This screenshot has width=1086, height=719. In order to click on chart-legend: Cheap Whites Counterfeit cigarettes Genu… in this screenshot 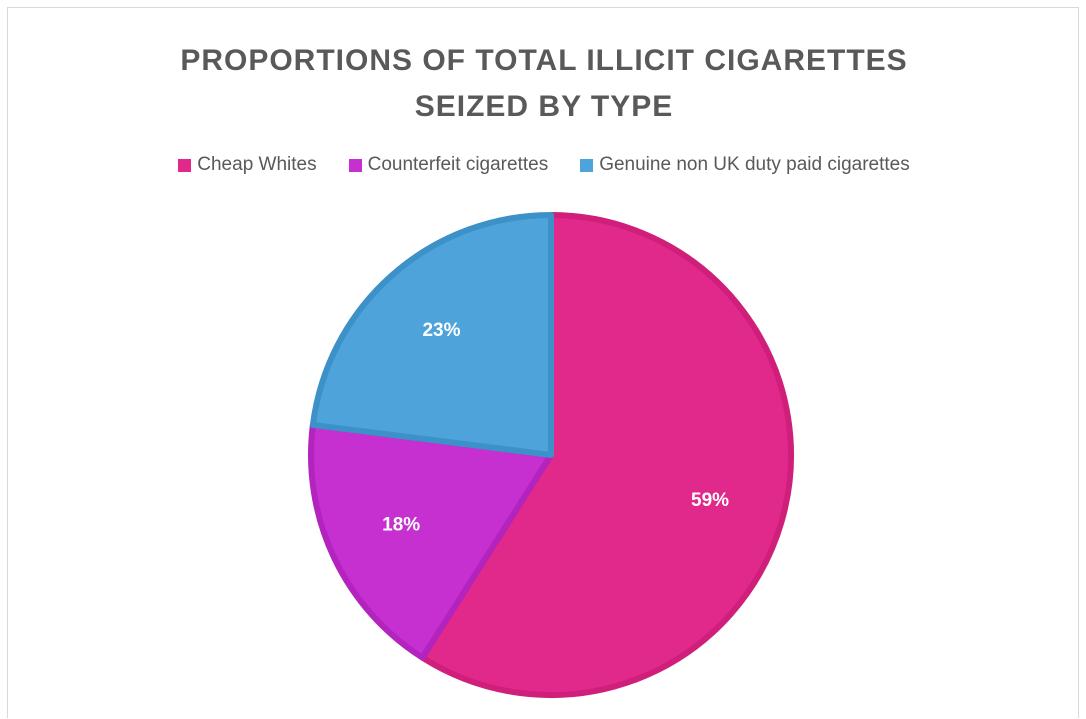, I will do `click(544, 165)`.